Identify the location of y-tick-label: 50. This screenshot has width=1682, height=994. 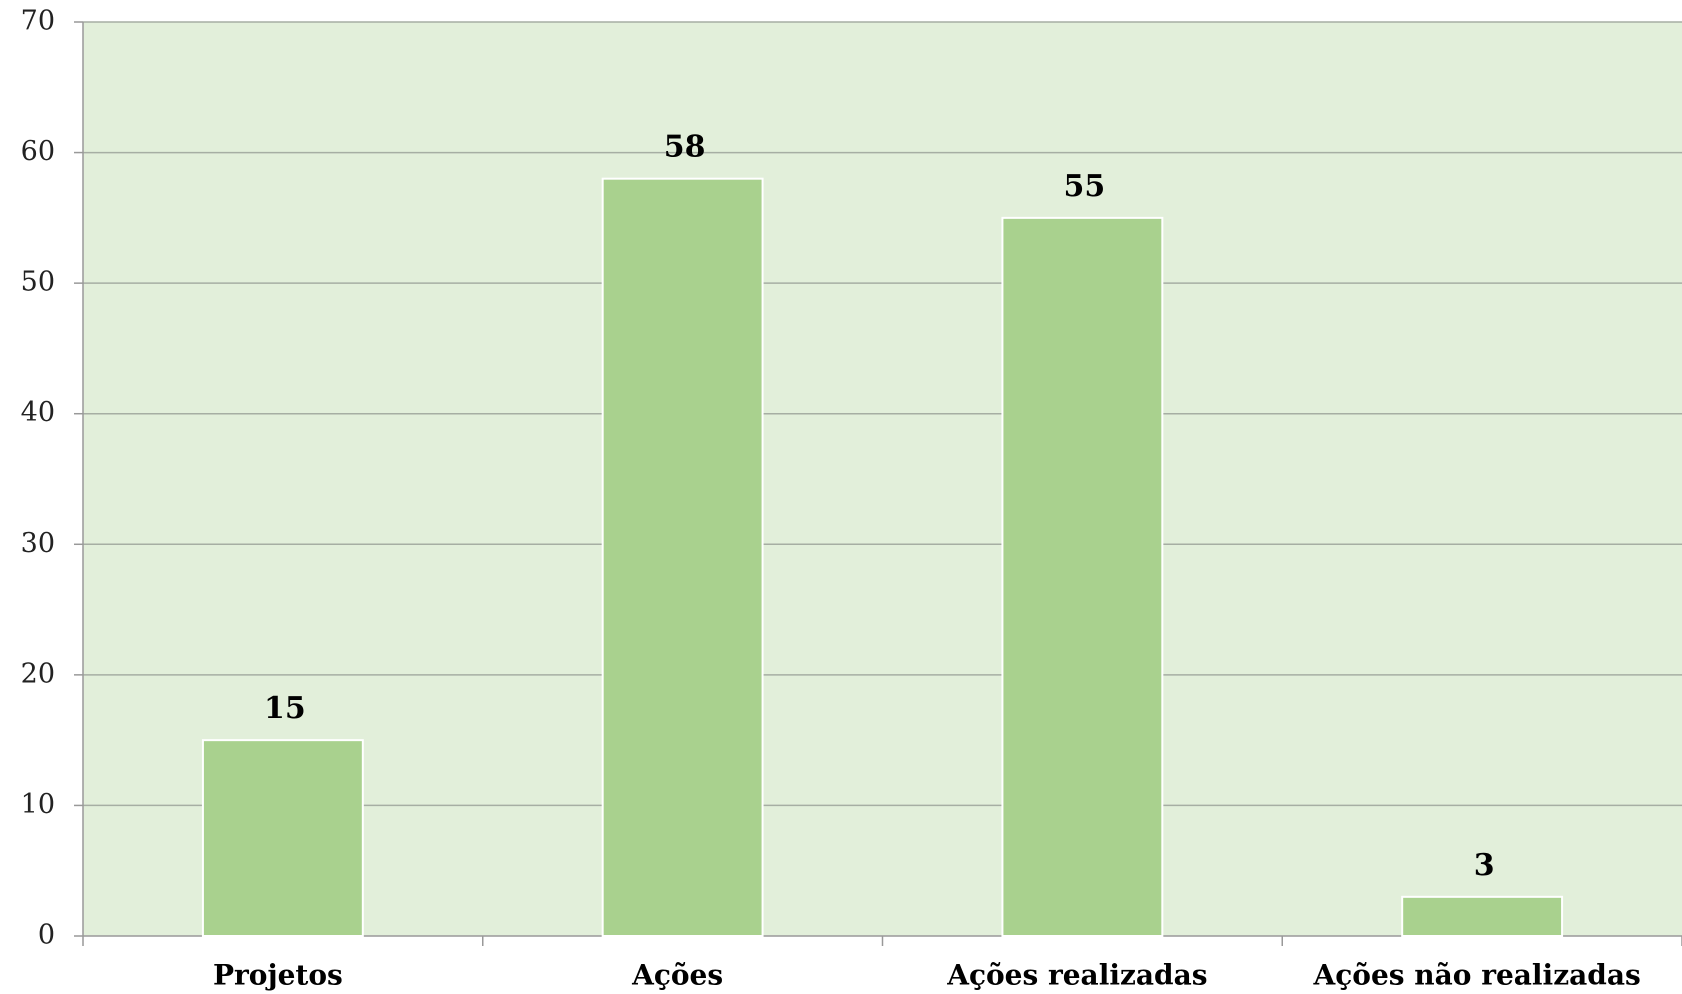
(38, 282).